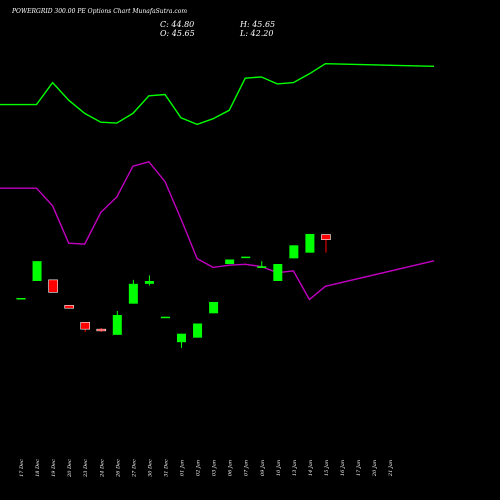  What do you see at coordinates (327, 468) in the screenshot?
I see `x-tick-label: 15 Jan` at bounding box center [327, 468].